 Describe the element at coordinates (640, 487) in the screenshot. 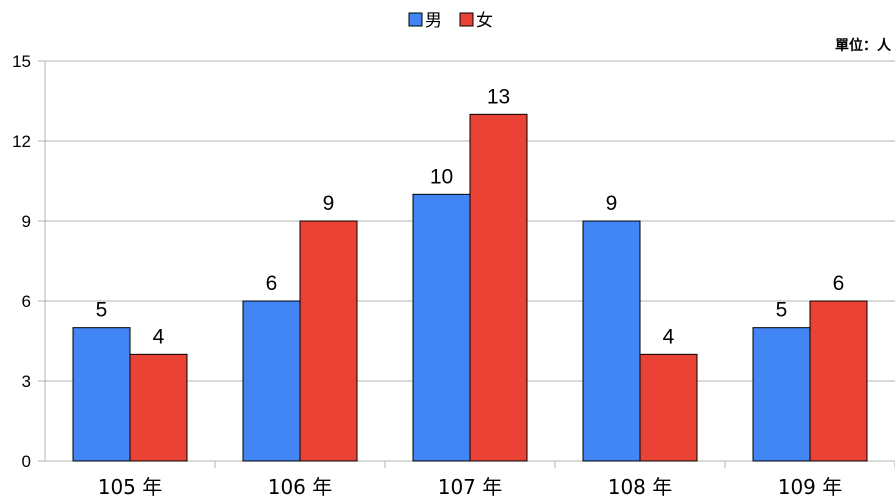

I see `x-tick-label: 108 年` at that location.